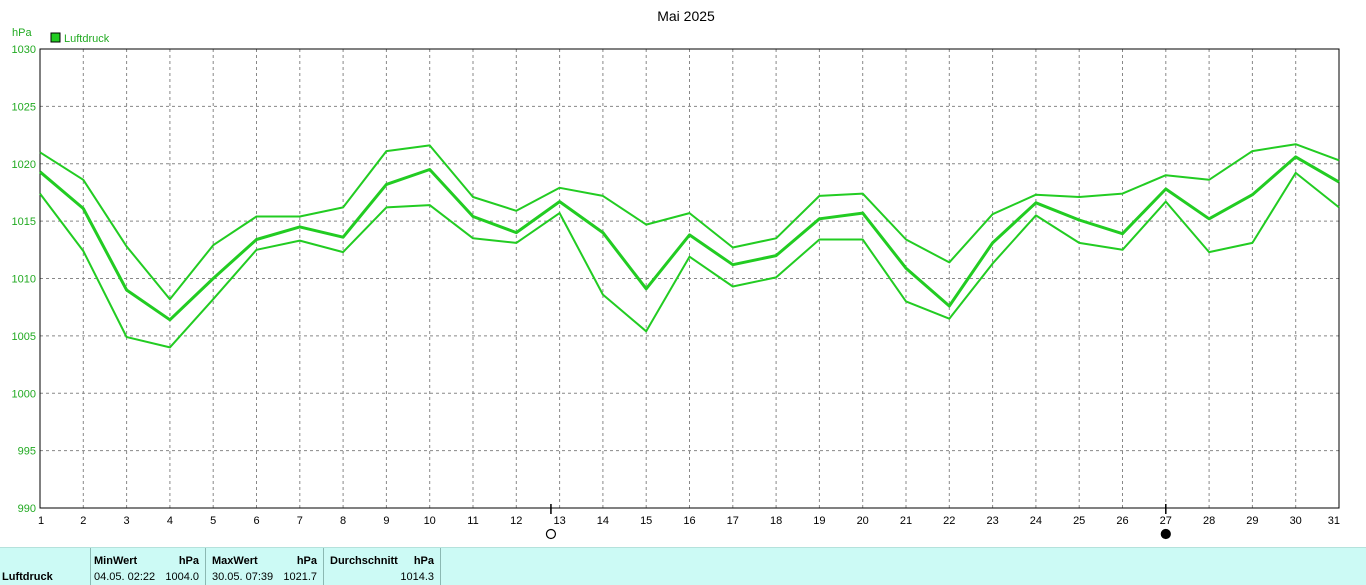  What do you see at coordinates (819, 521) in the screenshot?
I see `x-tick-label: 19` at bounding box center [819, 521].